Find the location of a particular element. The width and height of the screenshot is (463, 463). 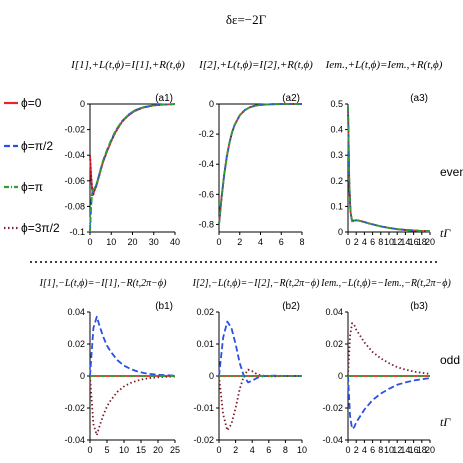

y-tick-label: 0.01 is located at coordinates (205, 344).